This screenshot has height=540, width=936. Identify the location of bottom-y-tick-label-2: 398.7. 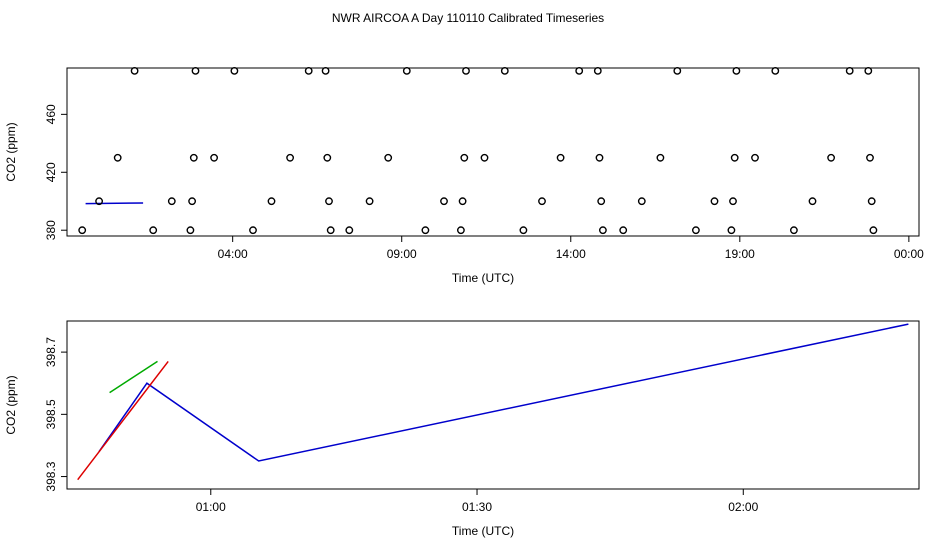
(51, 352).